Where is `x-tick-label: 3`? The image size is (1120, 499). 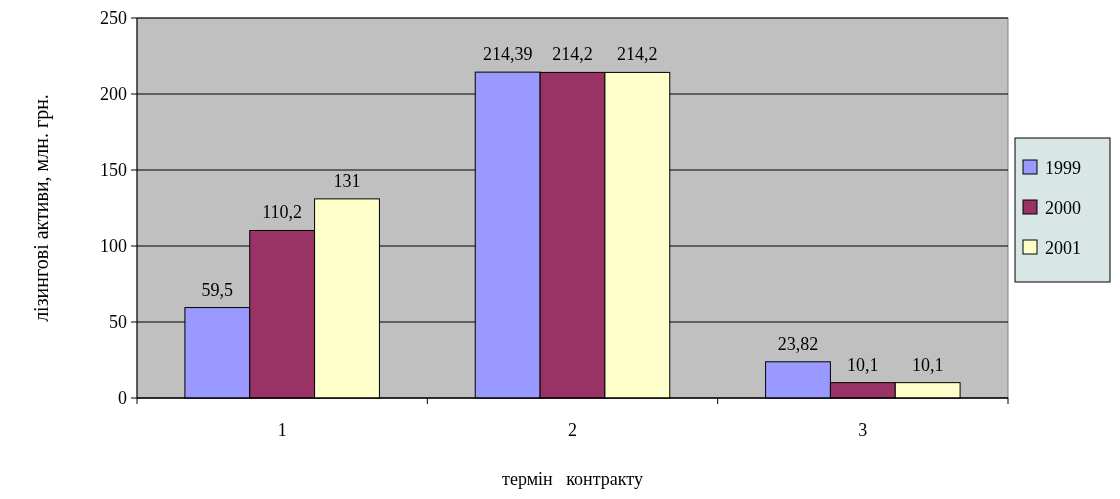 x-tick-label: 3 is located at coordinates (863, 430).